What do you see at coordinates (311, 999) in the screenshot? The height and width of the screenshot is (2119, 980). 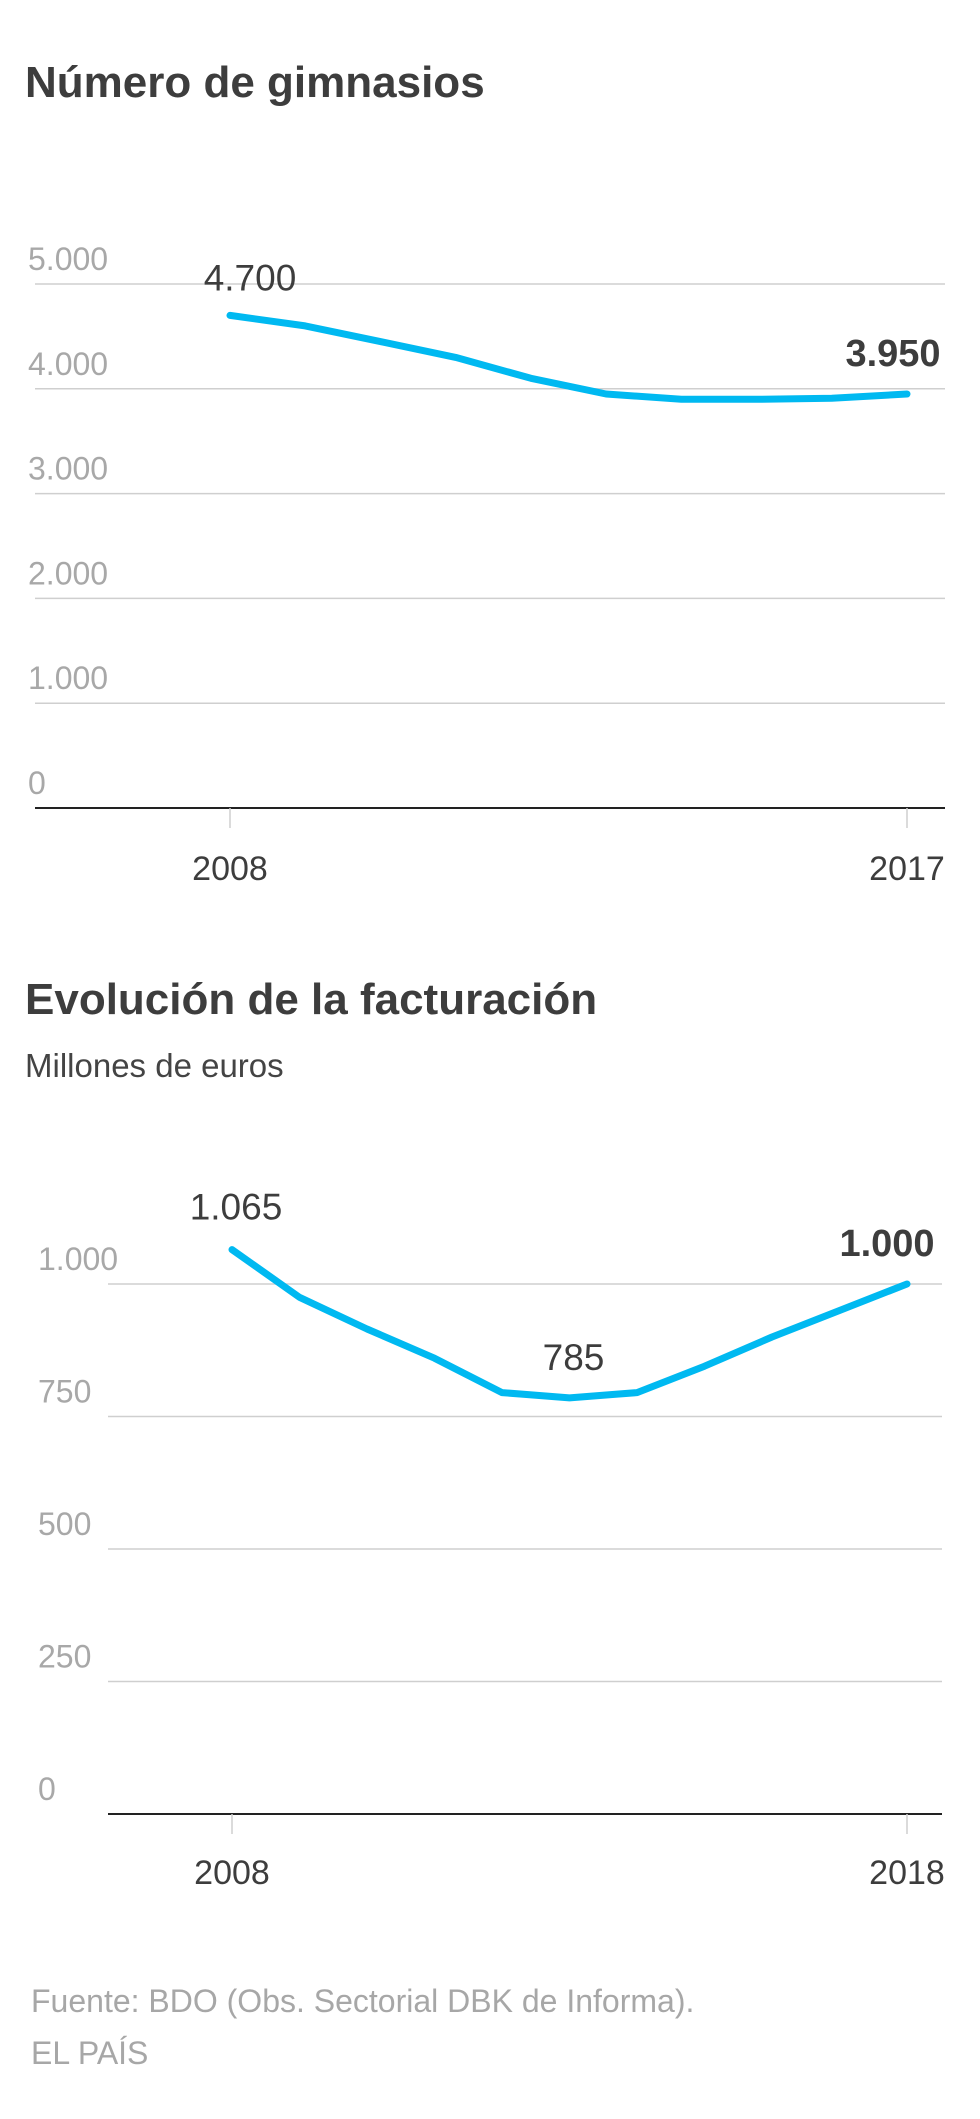 I see `chart2-title: Evolución de la facturación` at bounding box center [311, 999].